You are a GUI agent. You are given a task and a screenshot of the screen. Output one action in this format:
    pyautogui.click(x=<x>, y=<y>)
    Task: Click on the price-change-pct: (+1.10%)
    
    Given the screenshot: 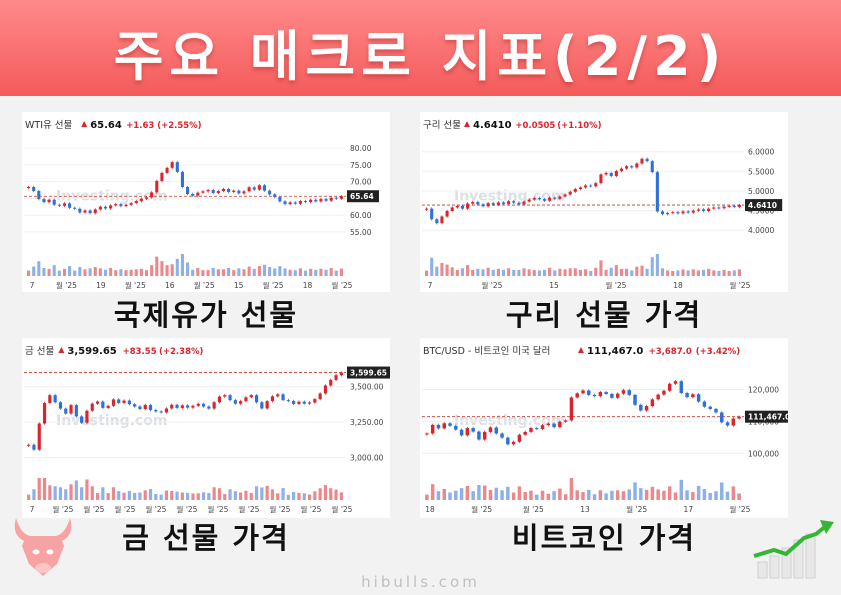 What is the action you would take?
    pyautogui.click(x=579, y=126)
    